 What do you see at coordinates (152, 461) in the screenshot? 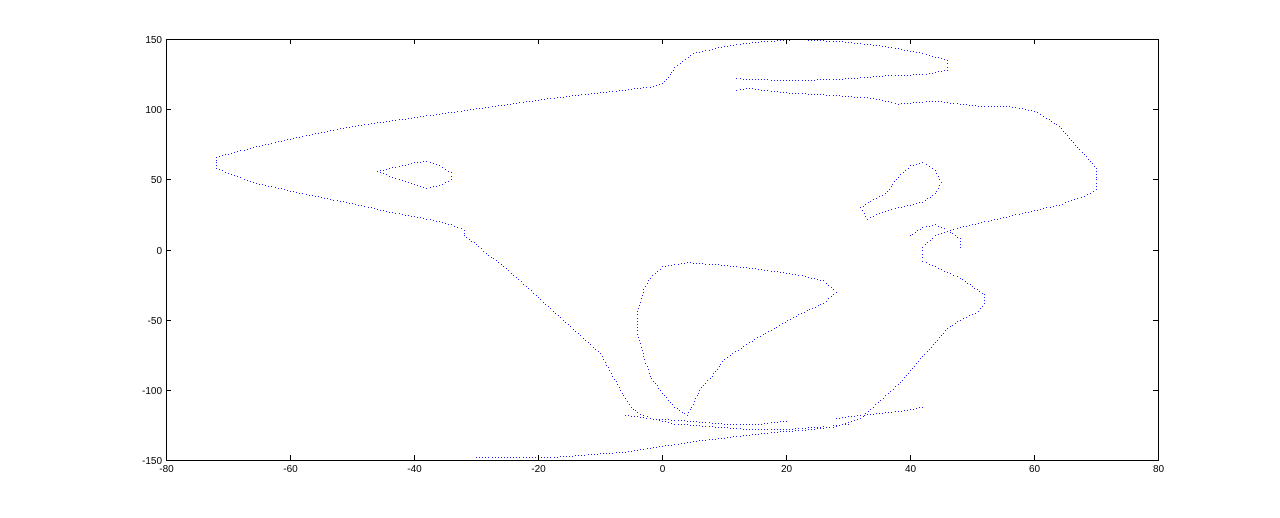
I see `y-tick-label: -150` at bounding box center [152, 461].